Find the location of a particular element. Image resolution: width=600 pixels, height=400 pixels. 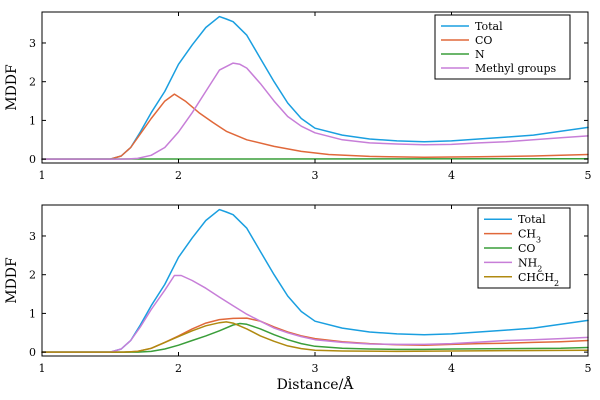

legend-label: NH2 is located at coordinates (530, 264).